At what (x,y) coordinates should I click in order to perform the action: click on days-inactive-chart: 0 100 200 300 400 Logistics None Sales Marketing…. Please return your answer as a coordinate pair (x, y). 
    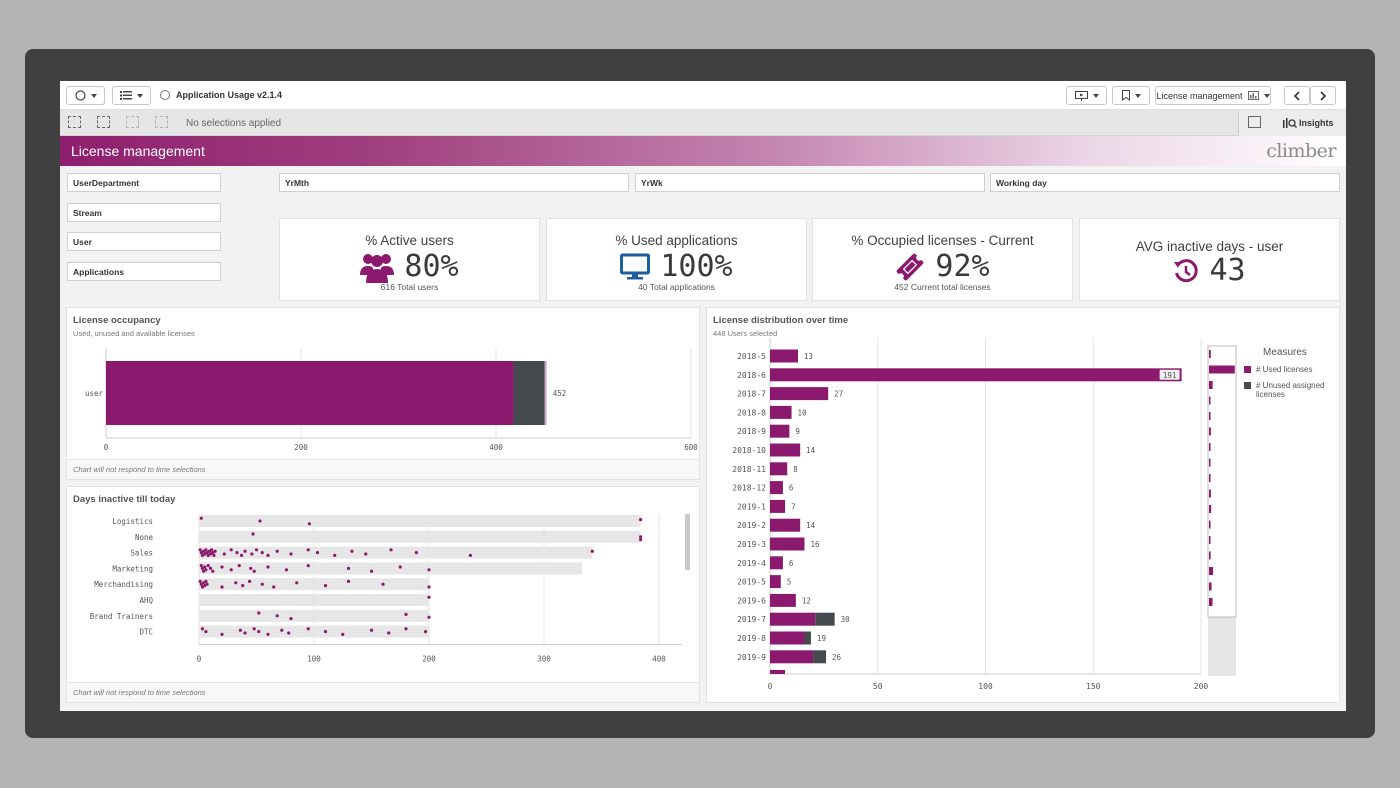
    Looking at the image, I should click on (383, 587).